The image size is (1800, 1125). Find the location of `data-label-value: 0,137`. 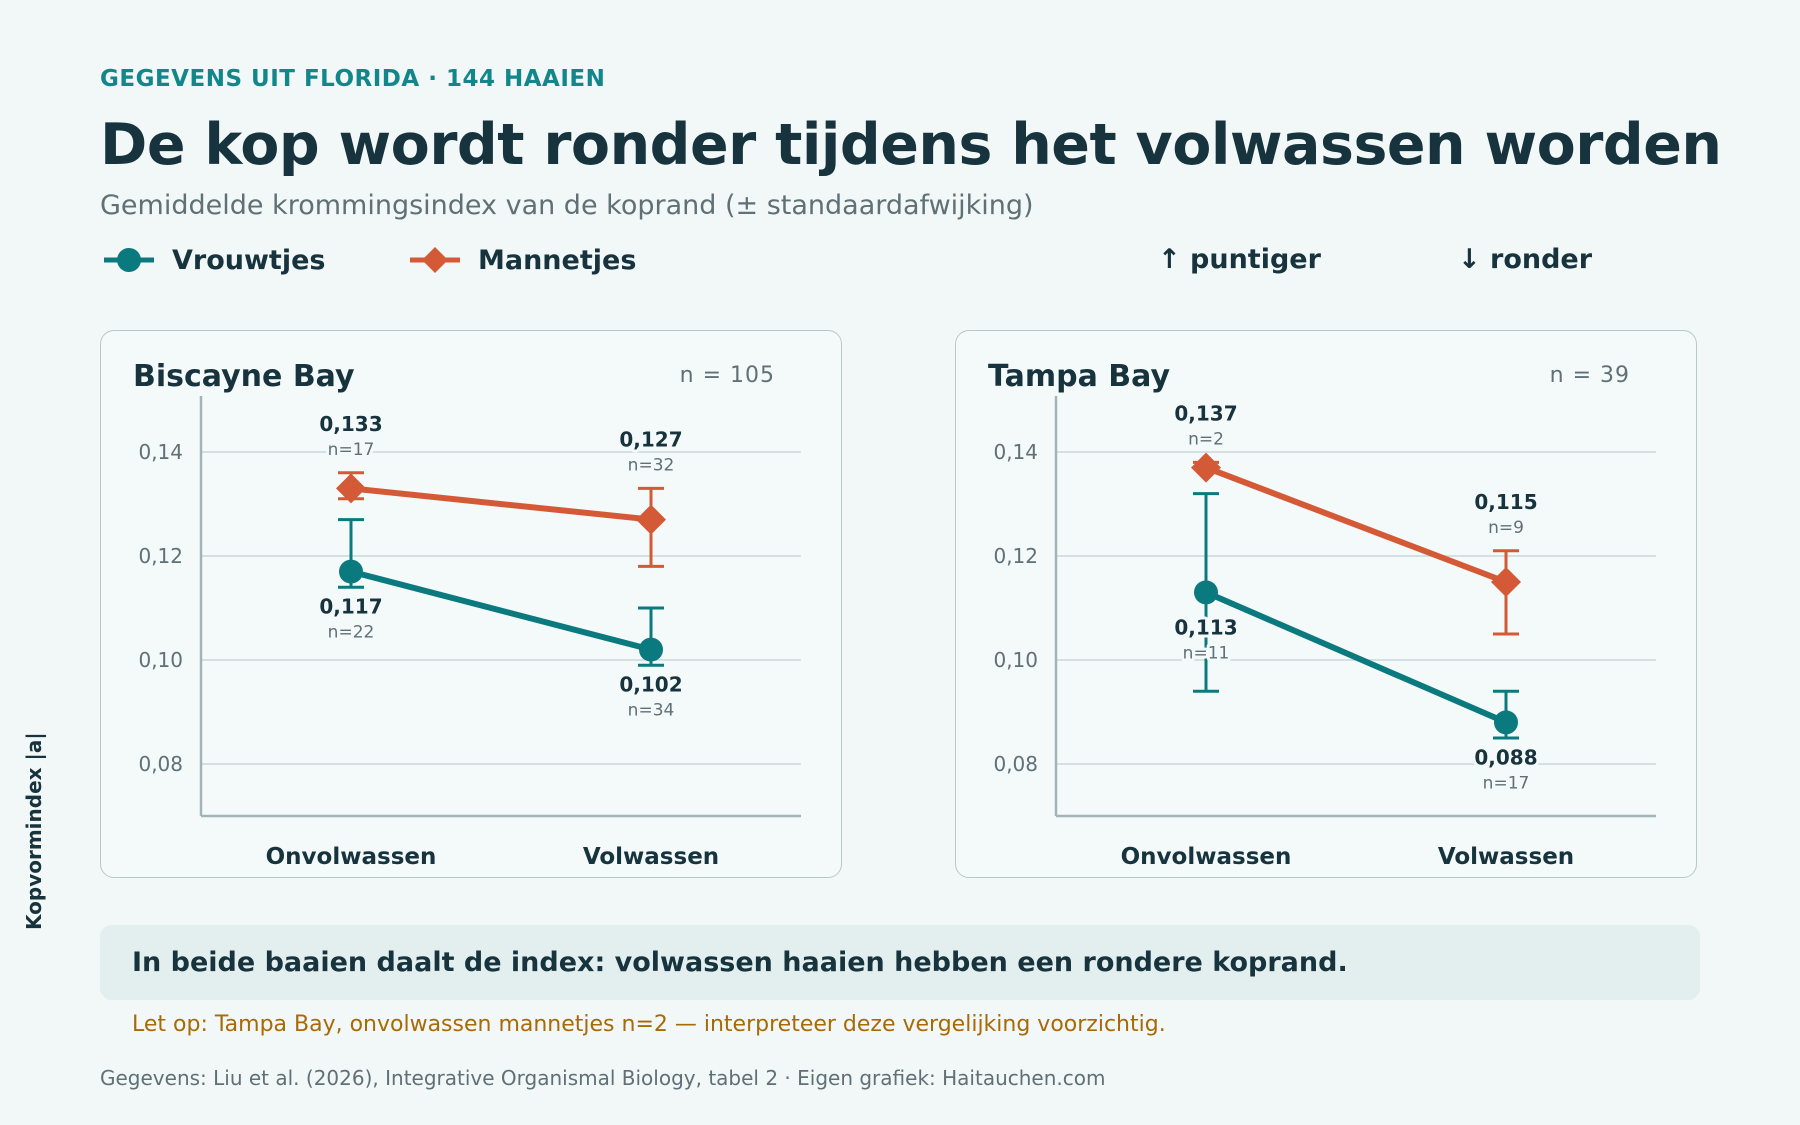

data-label-value: 0,137 is located at coordinates (1205, 413).